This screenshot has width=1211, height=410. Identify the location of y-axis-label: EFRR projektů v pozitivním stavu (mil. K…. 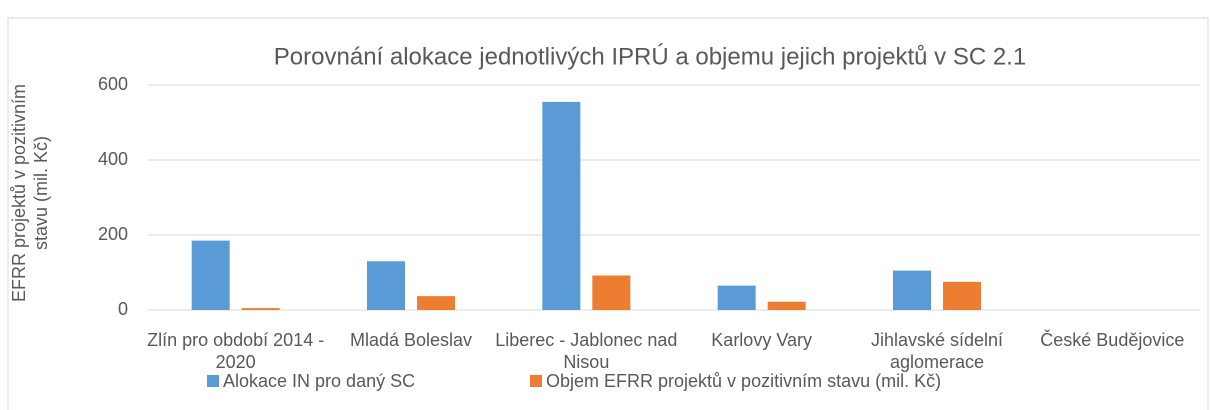
(30, 193).